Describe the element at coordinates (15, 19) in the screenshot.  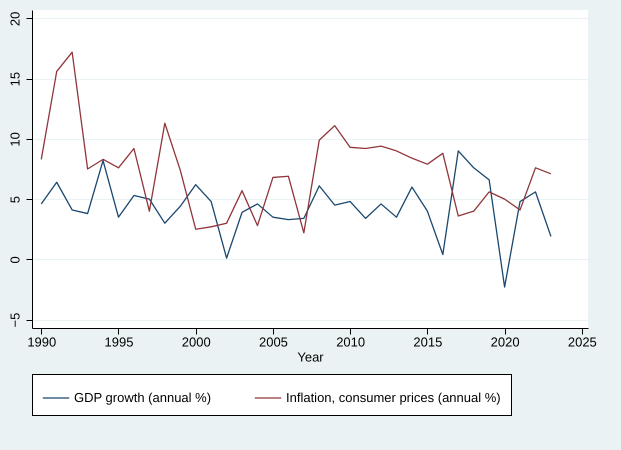
I see `y-tick-label: 20` at that location.